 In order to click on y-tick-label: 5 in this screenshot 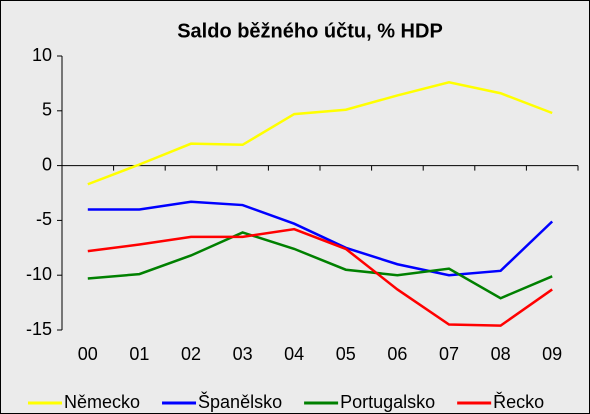, I will do `click(47, 110)`.